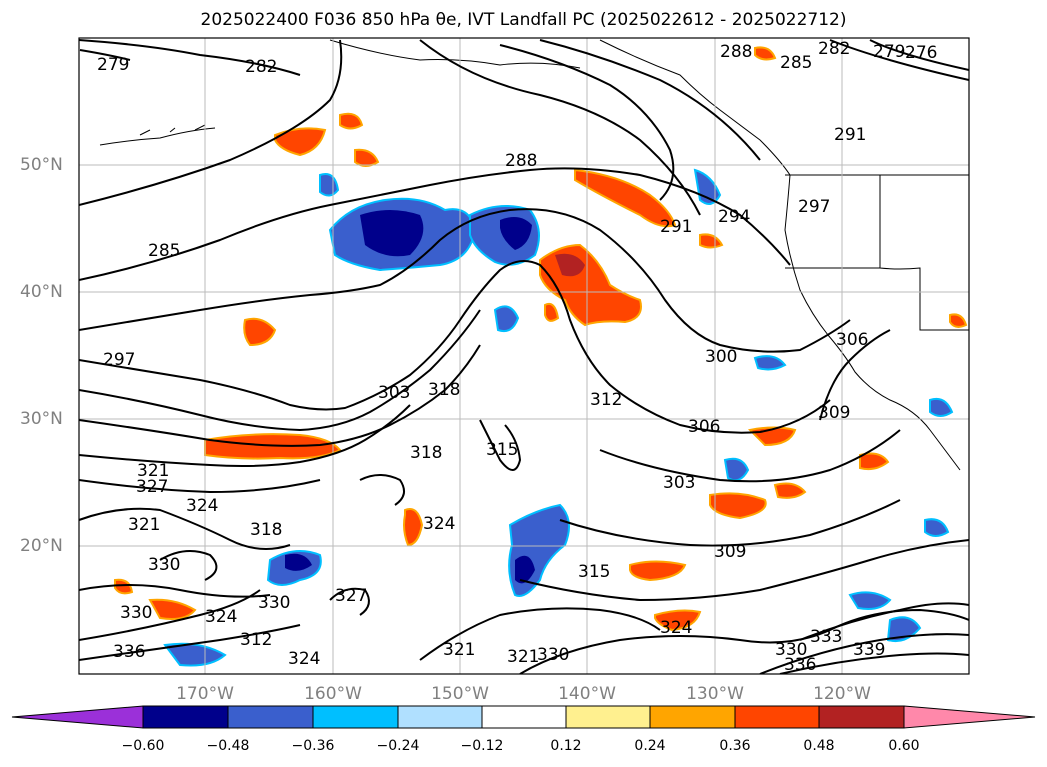 Image resolution: width=1047 pixels, height=767 pixels. What do you see at coordinates (313, 746) in the screenshot?
I see `colorbar-tick-label: −0.36` at bounding box center [313, 746].